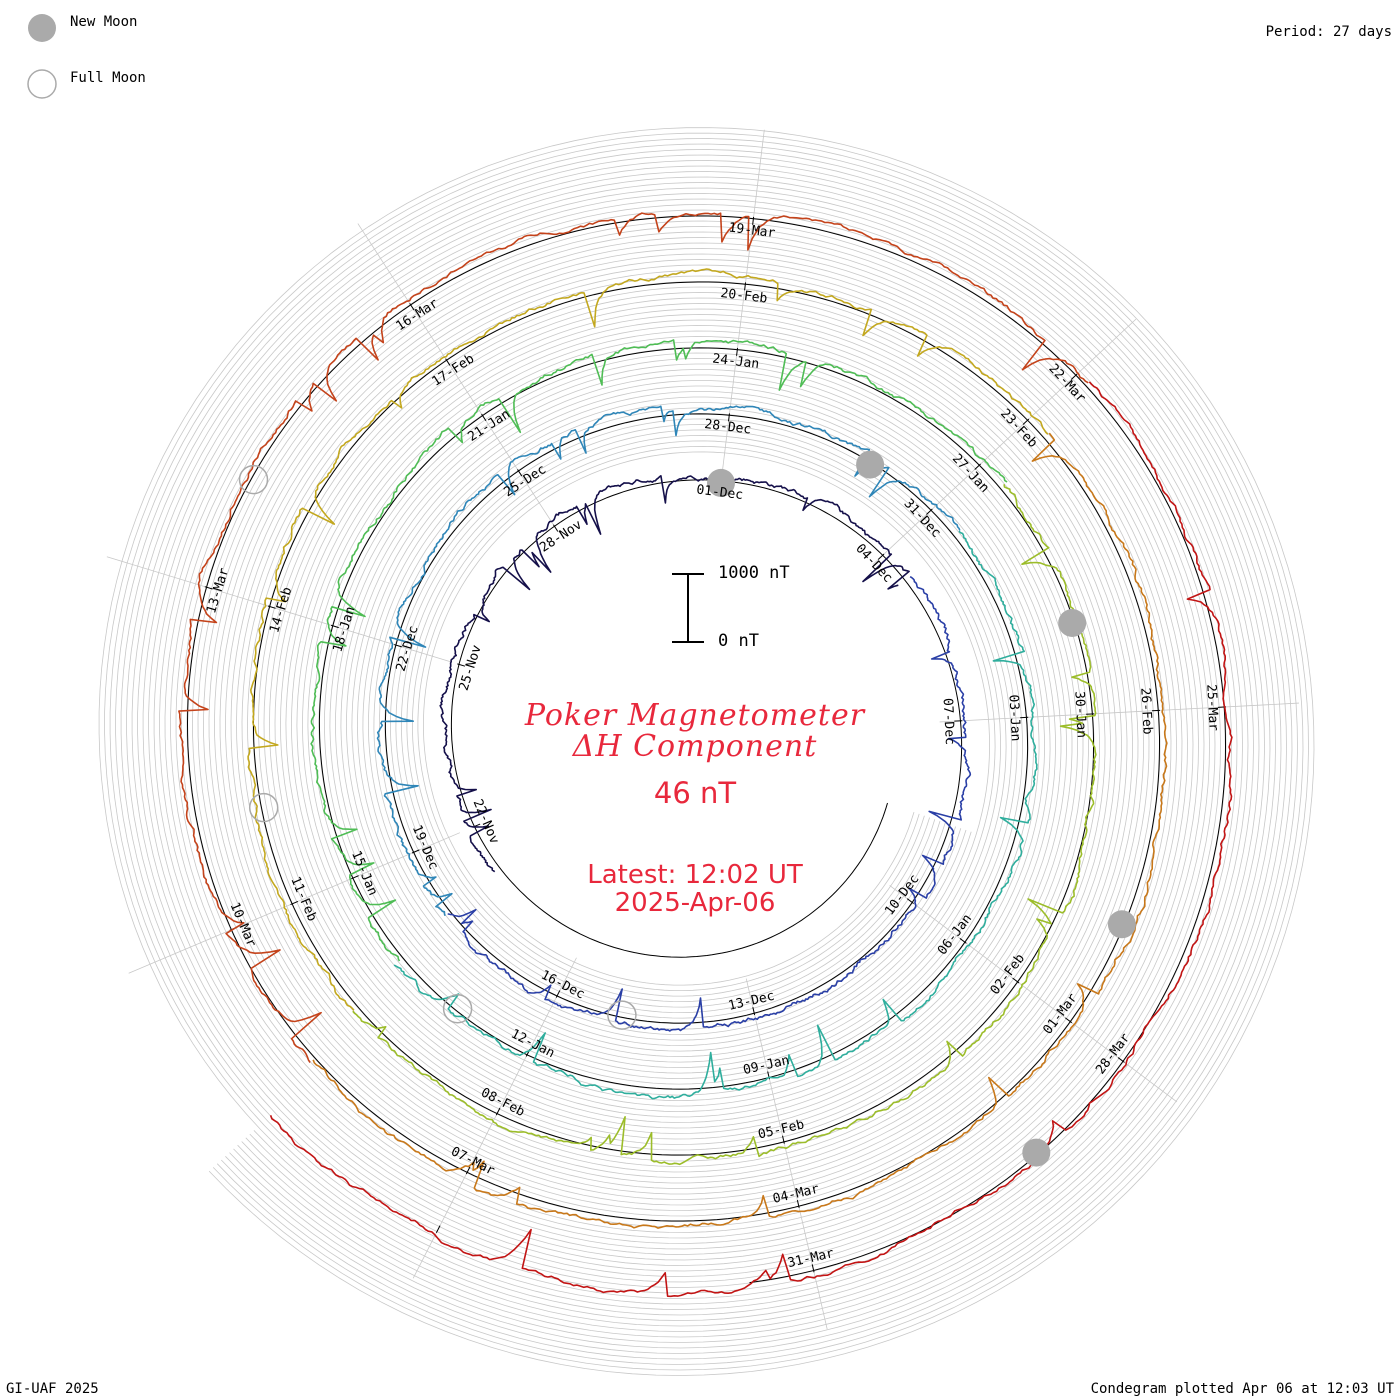  I want to click on latest-time-block: Latest: 12:02 UT 2025-Apr-06, so click(695, 889).